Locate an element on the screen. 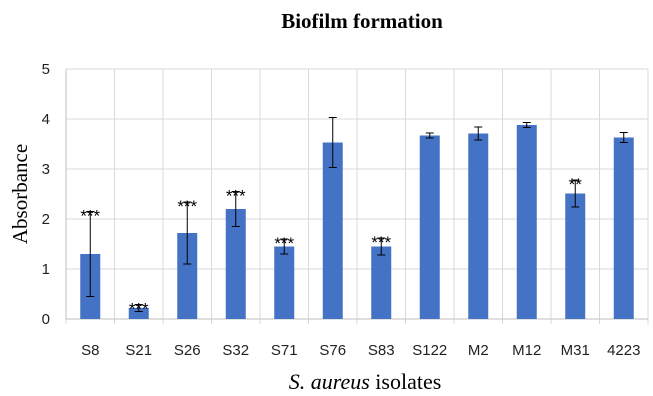 The height and width of the screenshot is (396, 653). bar-M2 is located at coordinates (478, 226).